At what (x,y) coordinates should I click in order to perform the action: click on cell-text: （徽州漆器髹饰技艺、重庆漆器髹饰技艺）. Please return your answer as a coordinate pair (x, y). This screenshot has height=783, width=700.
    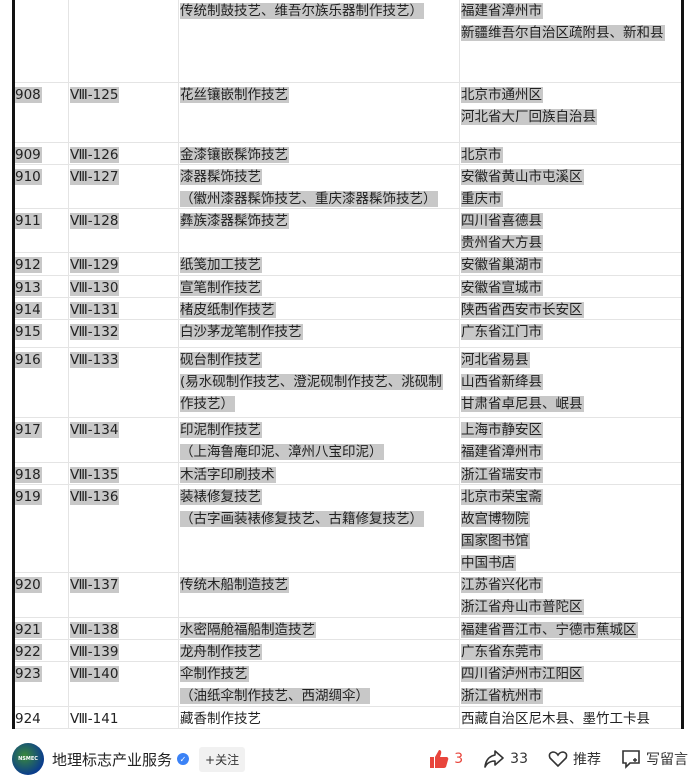
    Looking at the image, I should click on (309, 199).